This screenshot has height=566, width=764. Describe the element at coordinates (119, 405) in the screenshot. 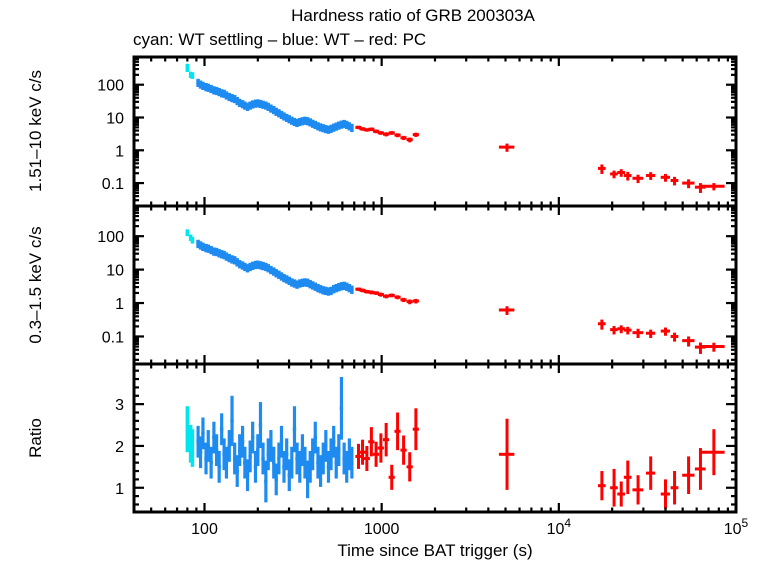

I see `tick-label: 3` at that location.